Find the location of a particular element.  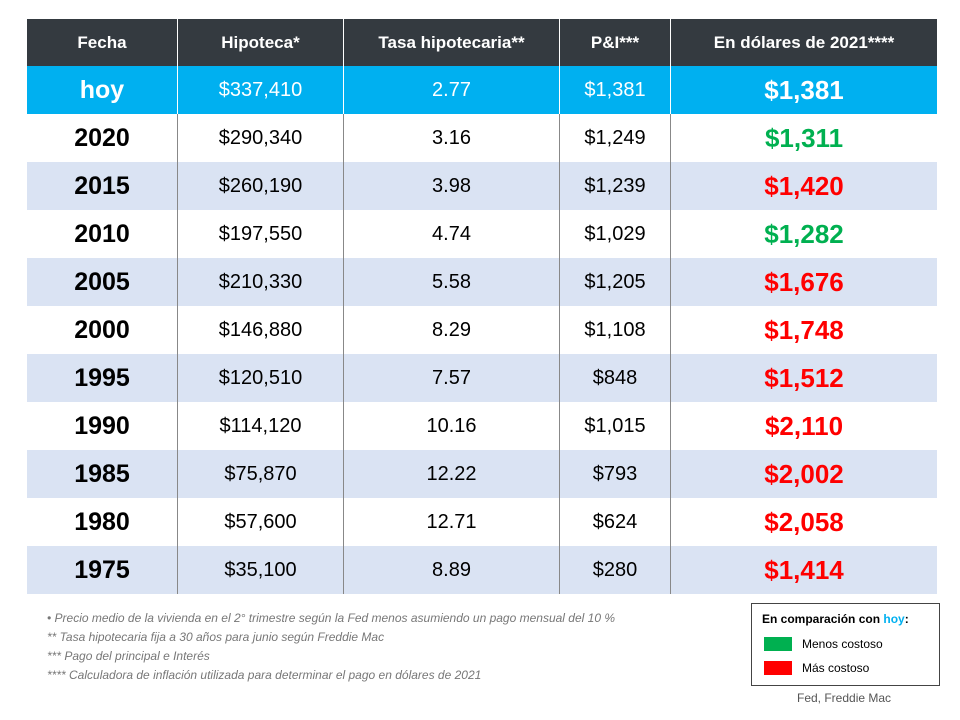

table-cell: $2,002 is located at coordinates (804, 474).